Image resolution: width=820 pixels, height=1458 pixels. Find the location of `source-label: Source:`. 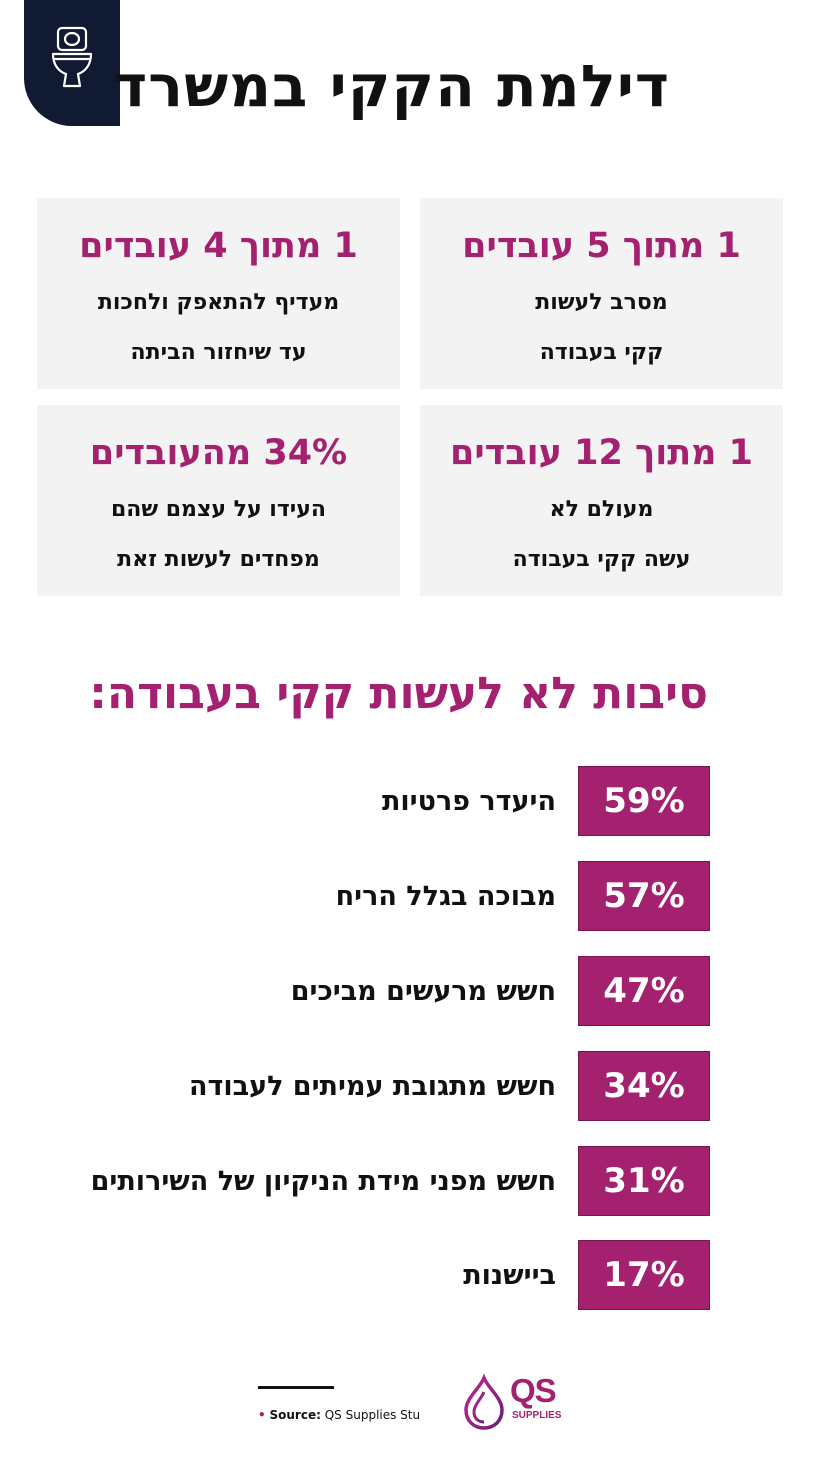

source-label: Source: is located at coordinates (295, 1415).